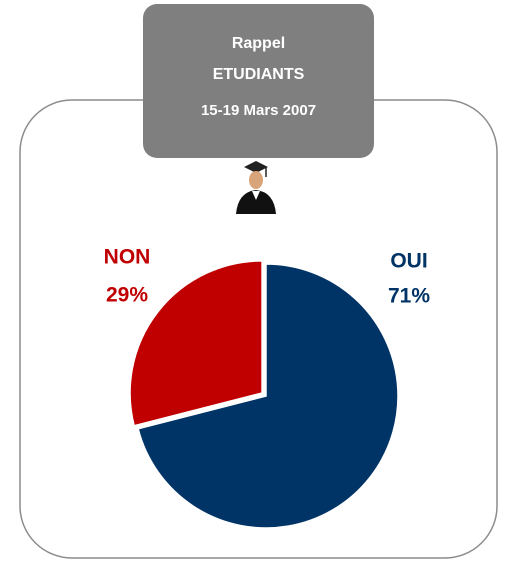 This screenshot has height=562, width=508. I want to click on slice-value-label: 71%, so click(409, 296).